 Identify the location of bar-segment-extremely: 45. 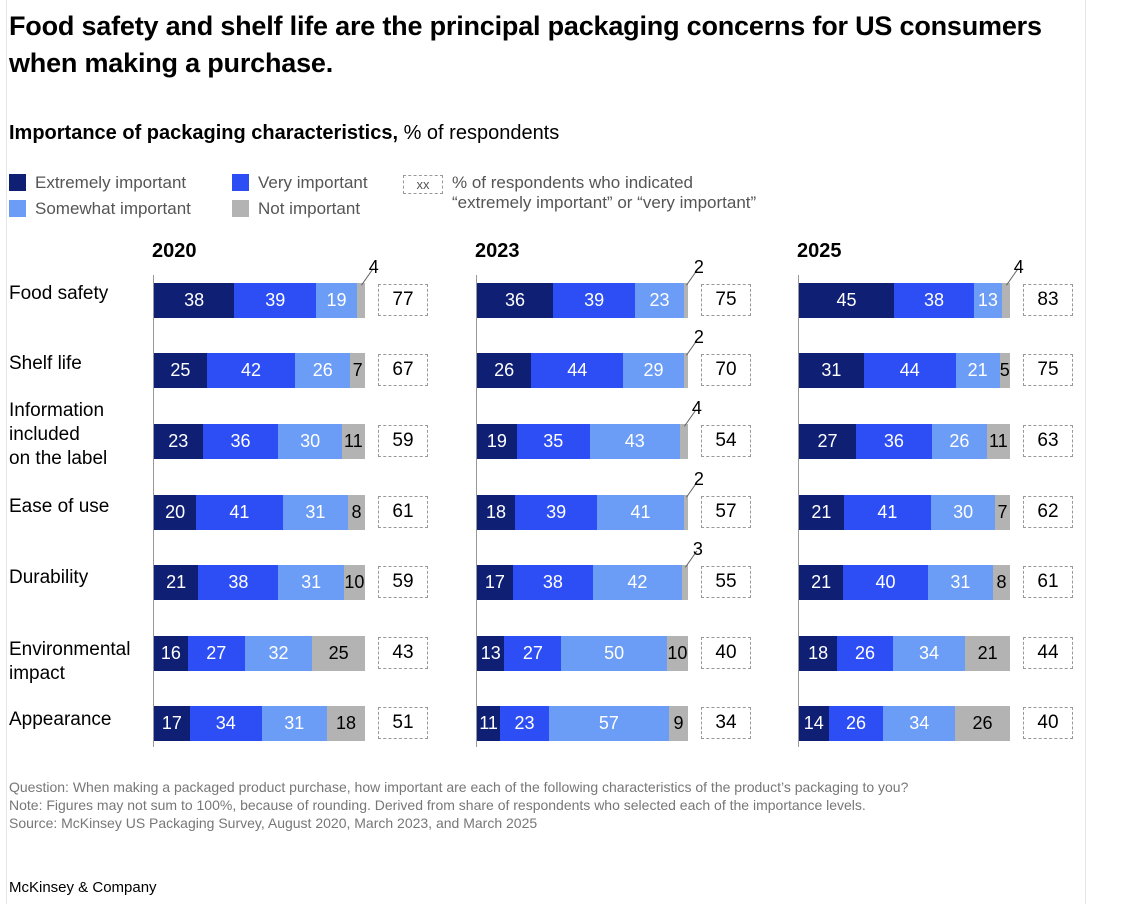
(846, 300).